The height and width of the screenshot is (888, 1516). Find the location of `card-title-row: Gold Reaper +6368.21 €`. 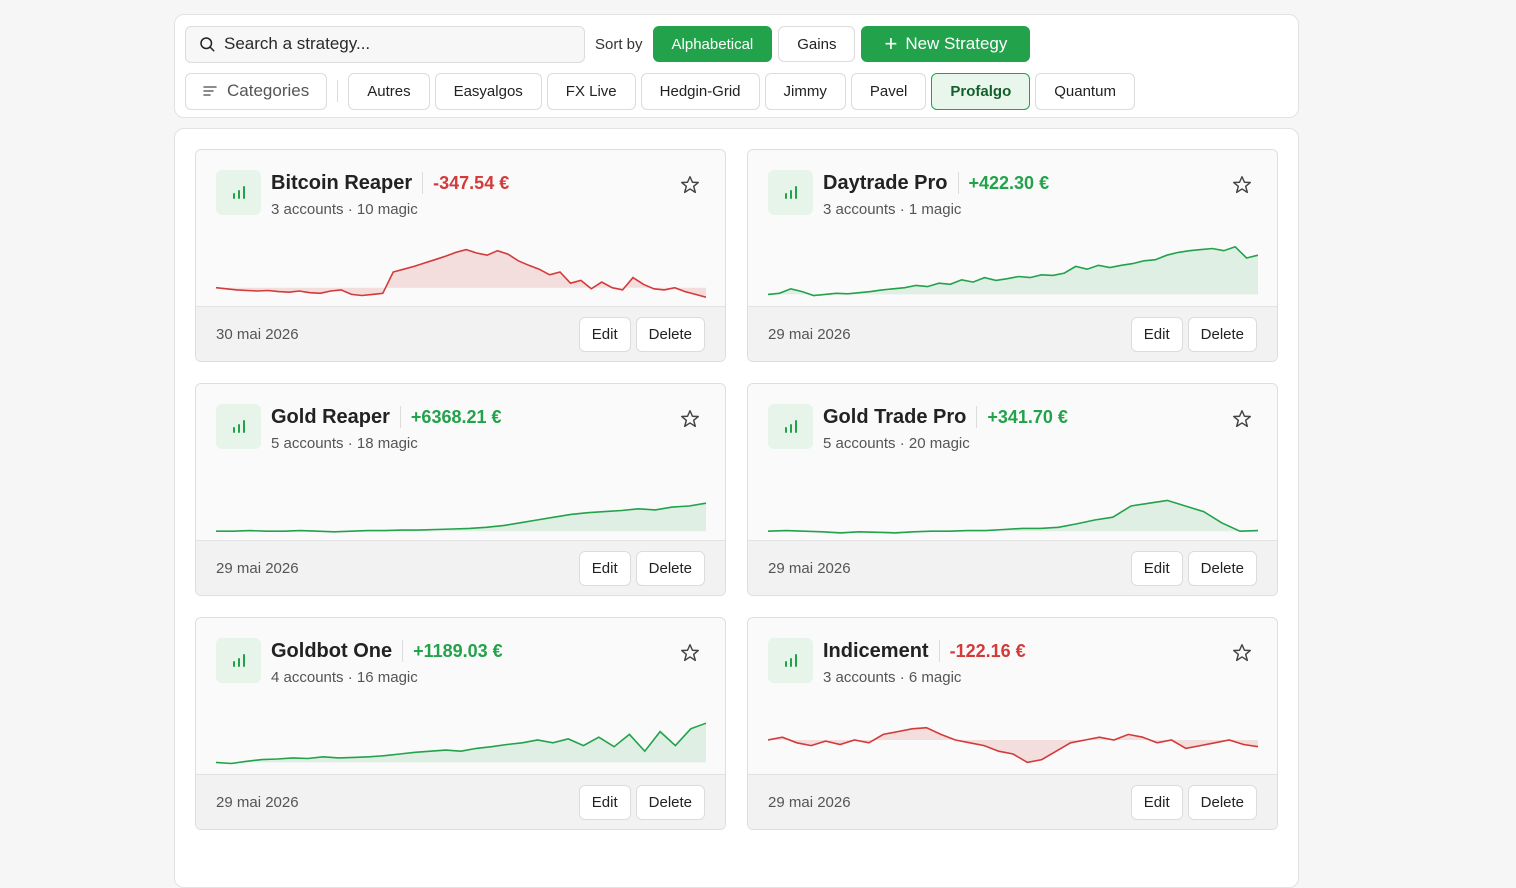

card-title-row: Gold Reaper +6368.21 € is located at coordinates (386, 417).